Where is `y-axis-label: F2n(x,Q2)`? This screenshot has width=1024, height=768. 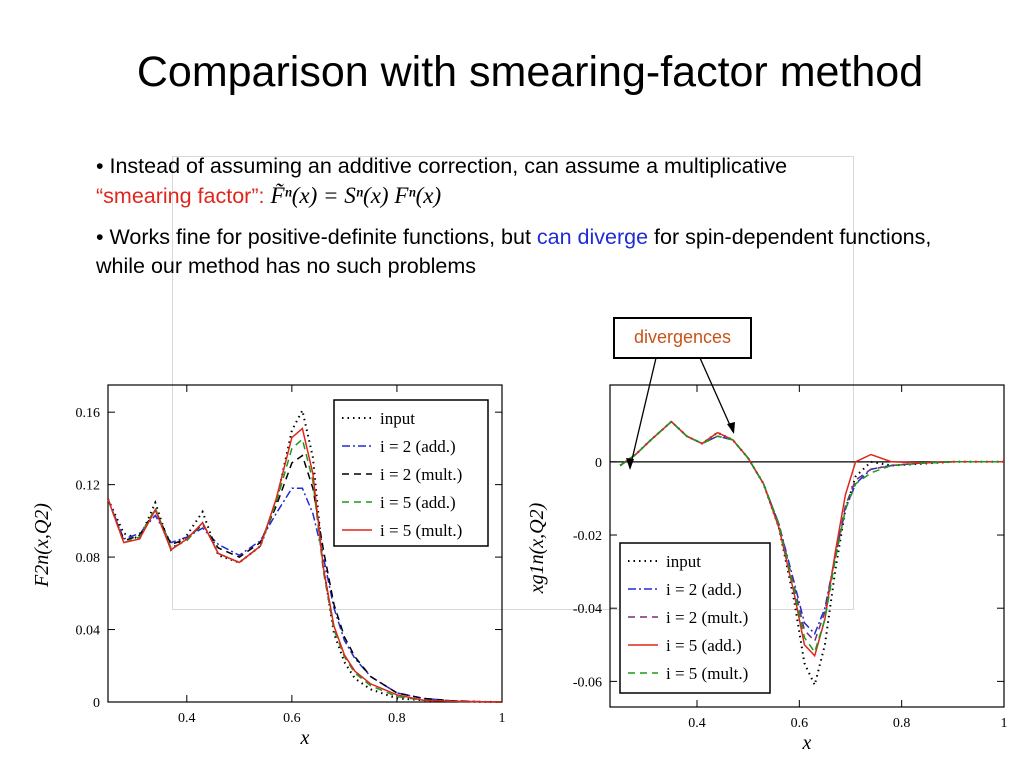 y-axis-label: F2n(x,Q2) is located at coordinates (42, 545).